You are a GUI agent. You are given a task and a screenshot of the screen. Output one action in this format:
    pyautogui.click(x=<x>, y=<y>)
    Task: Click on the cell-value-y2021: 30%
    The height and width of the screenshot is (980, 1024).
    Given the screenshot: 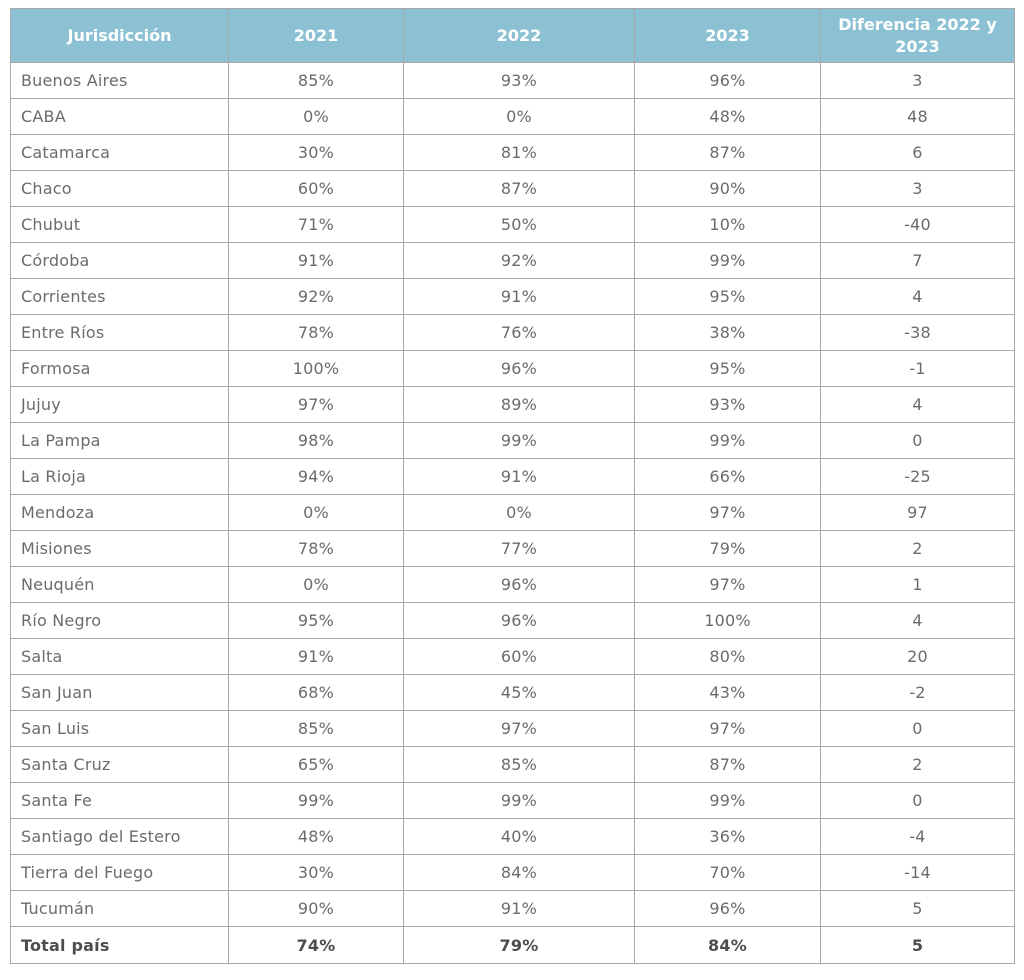 What is the action you would take?
    pyautogui.click(x=316, y=872)
    